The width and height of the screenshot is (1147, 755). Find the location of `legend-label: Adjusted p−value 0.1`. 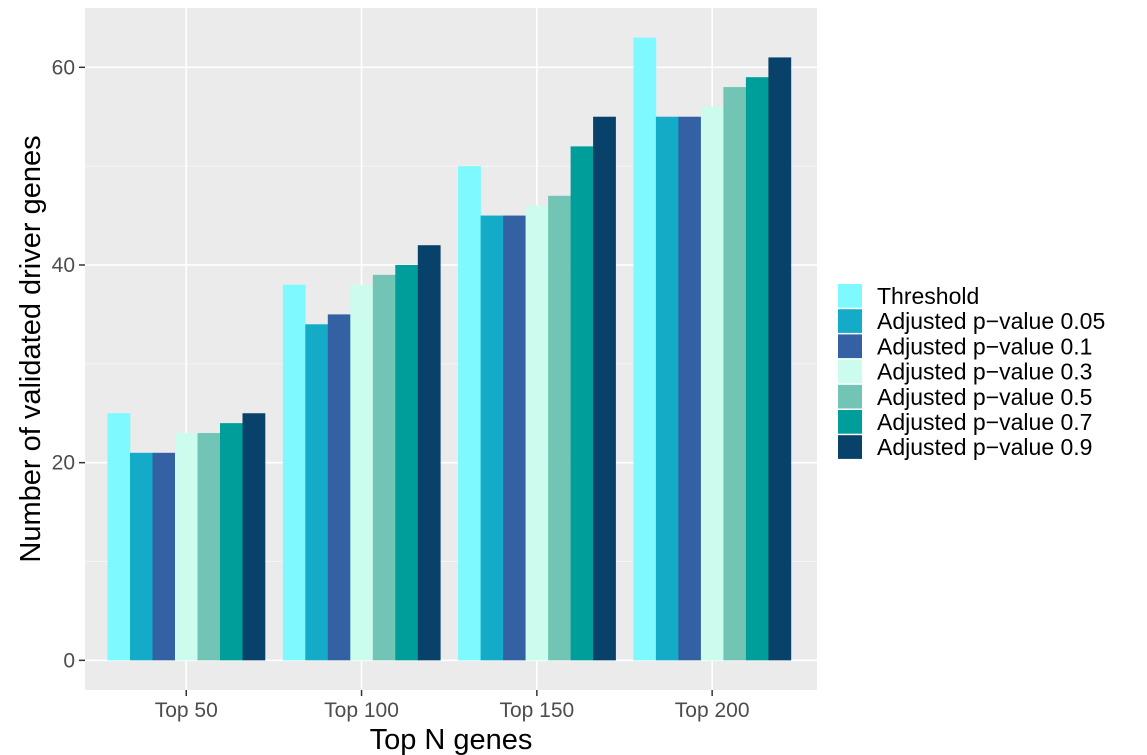

legend-label: Adjusted p−value 0.1 is located at coordinates (984, 346).